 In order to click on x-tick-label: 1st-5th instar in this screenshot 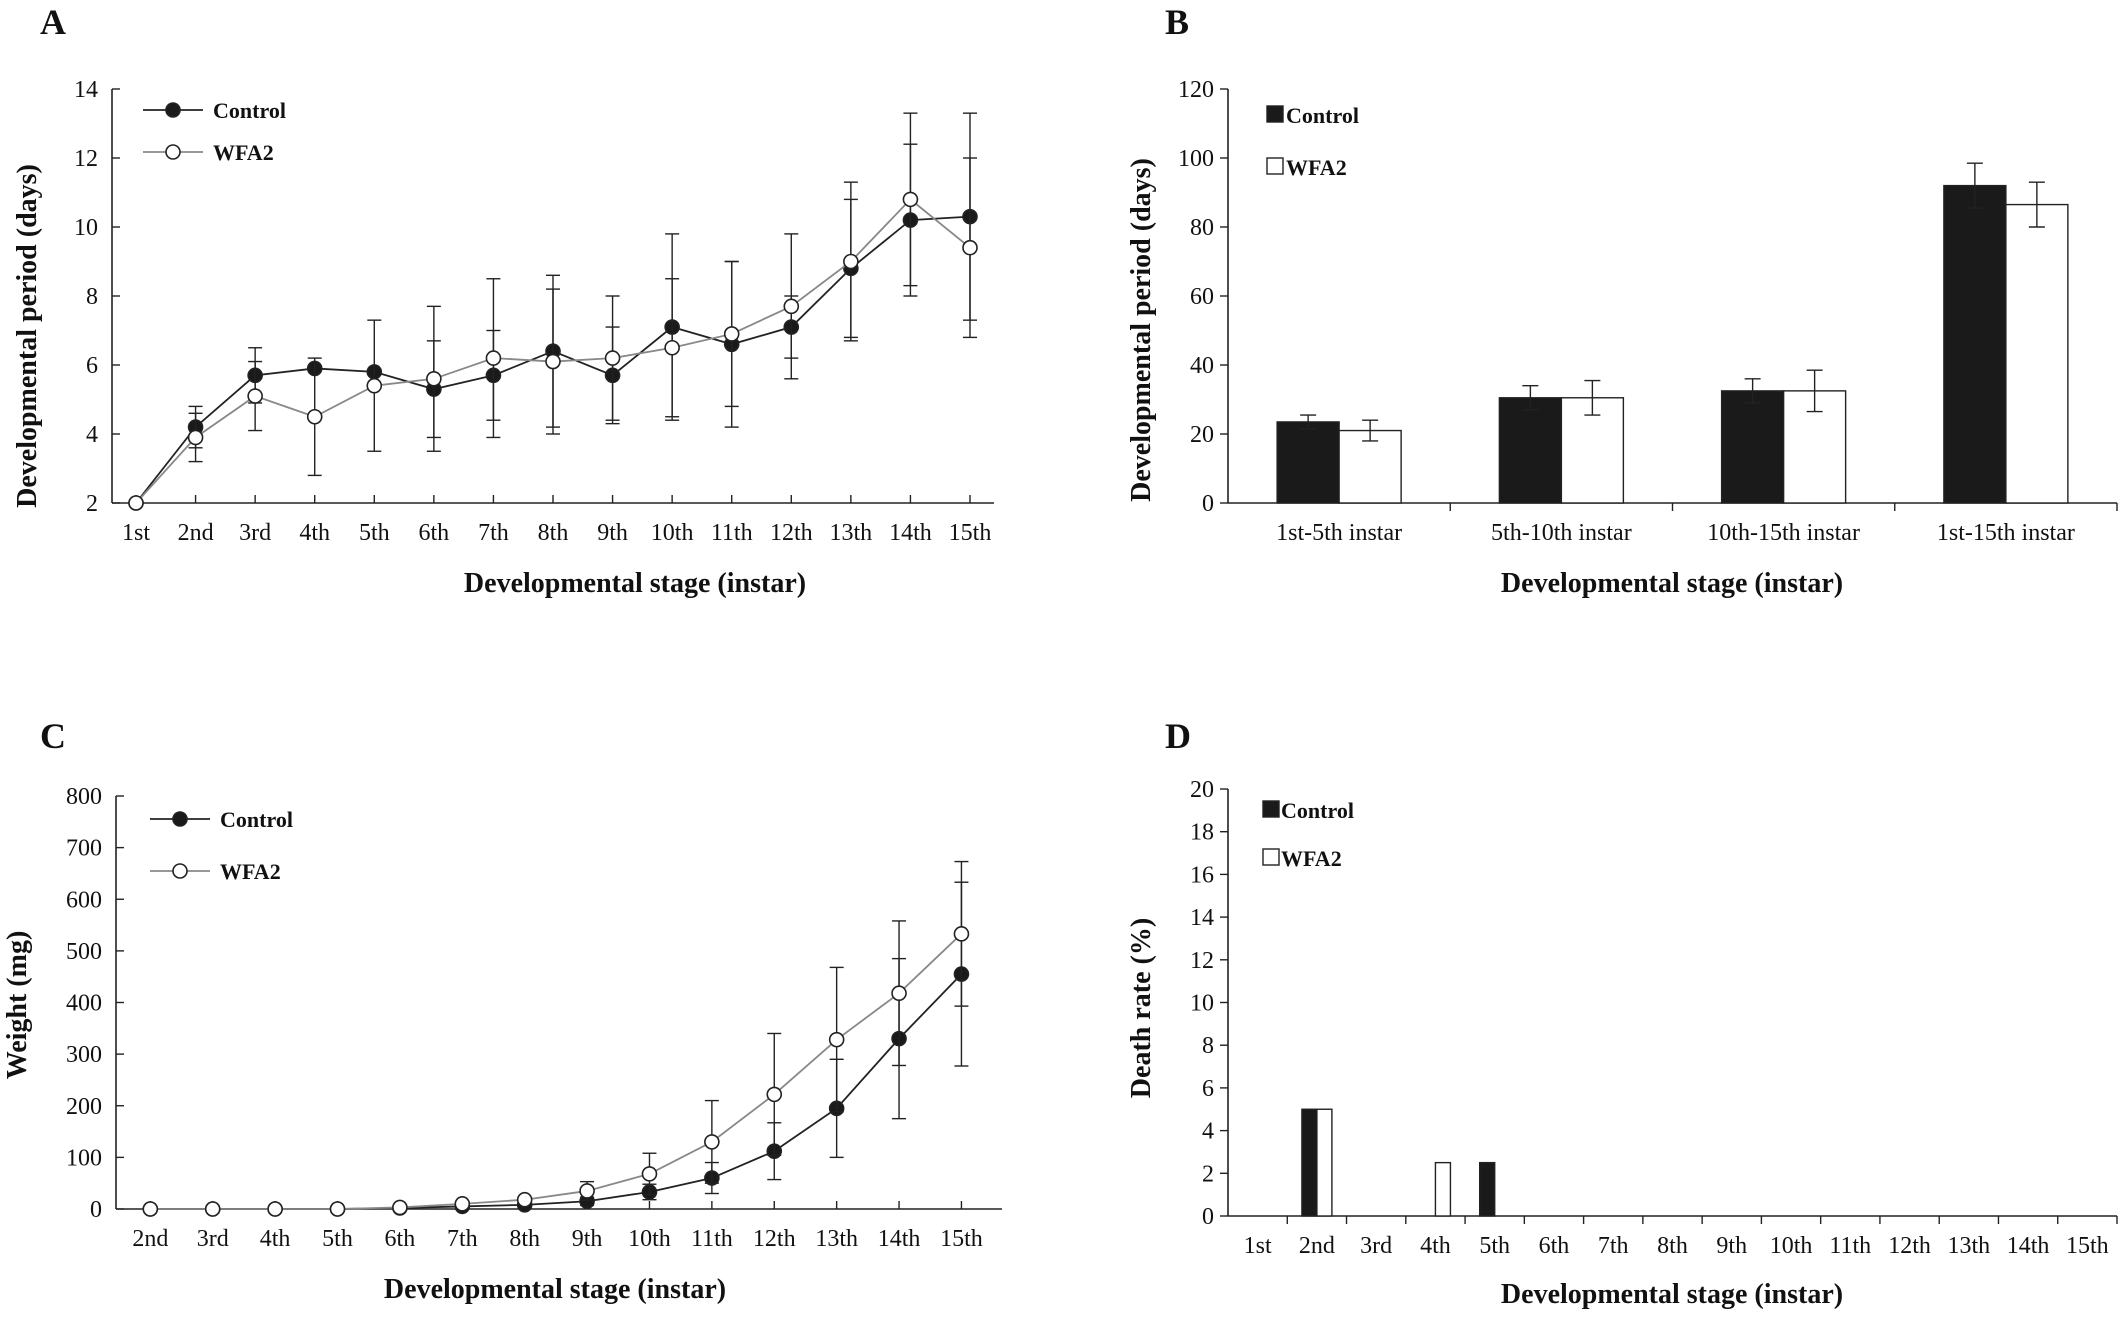, I will do `click(1339, 533)`.